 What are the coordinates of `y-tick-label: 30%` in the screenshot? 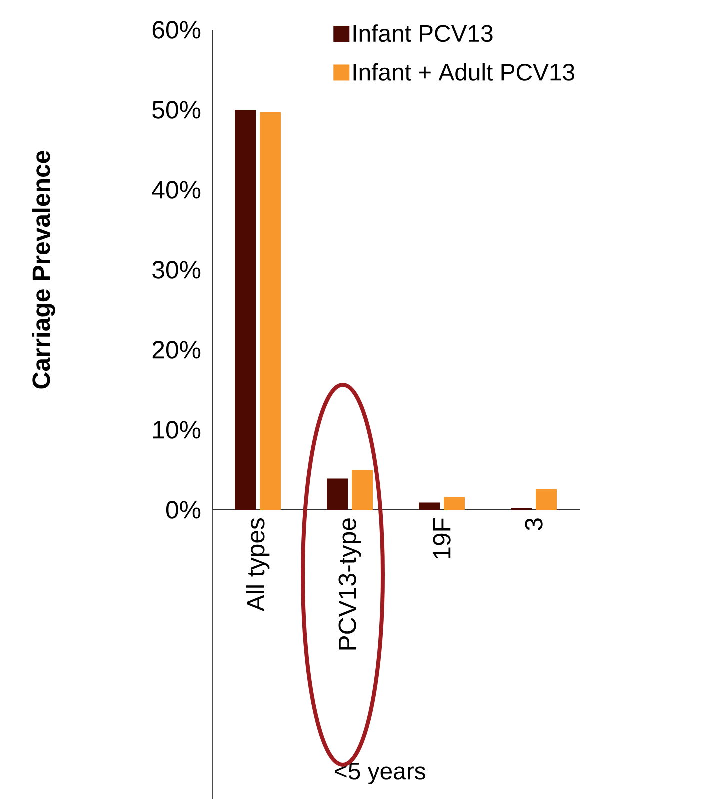 It's located at (176, 270).